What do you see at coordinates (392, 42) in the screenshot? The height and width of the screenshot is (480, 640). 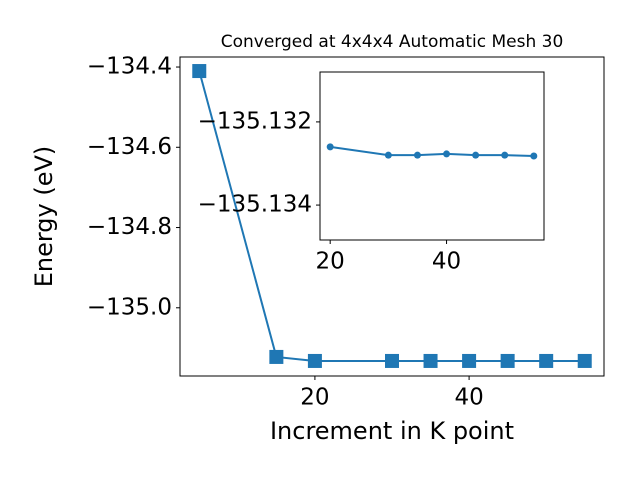 I see `chart-title: Converged at 4x4x4 Automatic Mesh 30` at bounding box center [392, 42].